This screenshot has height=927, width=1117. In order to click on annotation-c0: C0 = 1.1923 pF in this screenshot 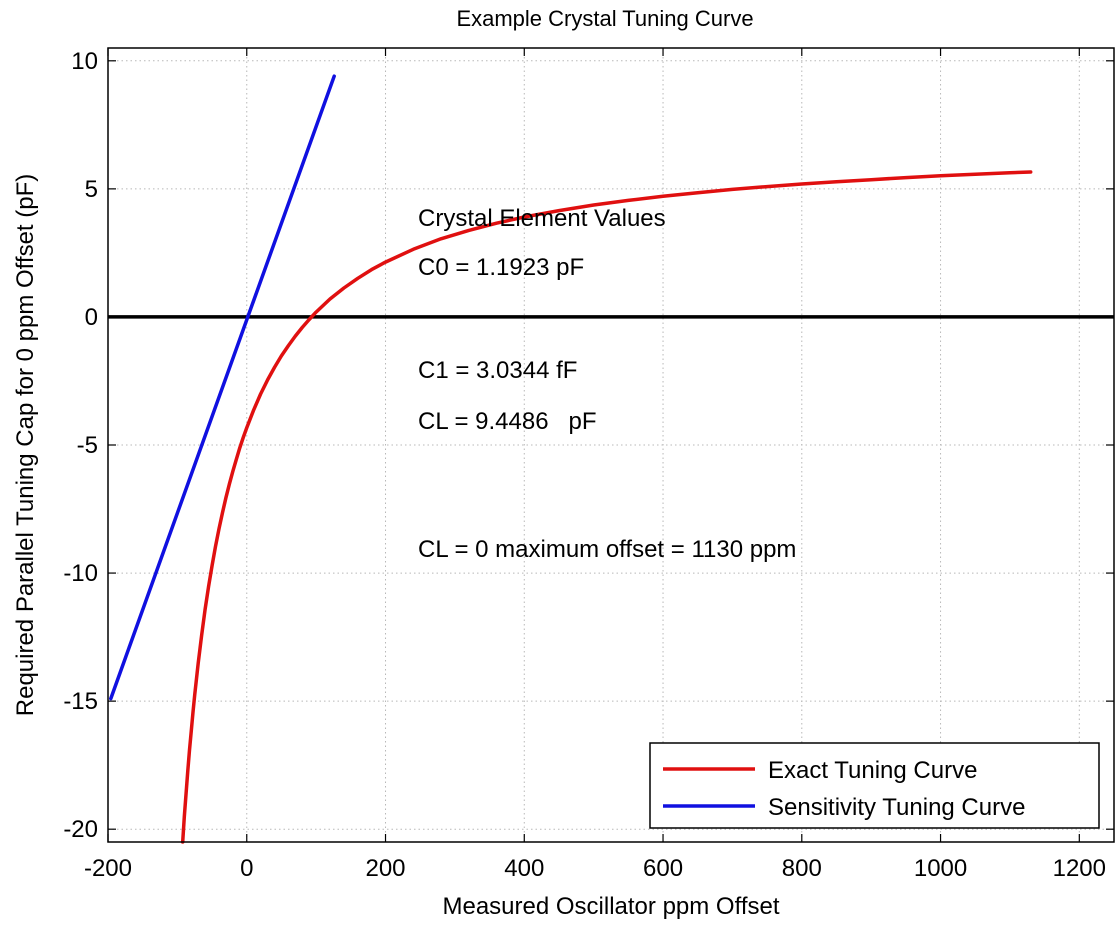, I will do `click(501, 267)`.